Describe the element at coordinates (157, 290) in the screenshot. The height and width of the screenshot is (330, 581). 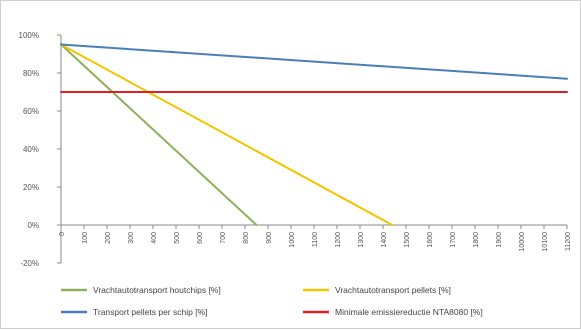
I see `legend-label: Vrachtautotransport houtchips [%]` at that location.